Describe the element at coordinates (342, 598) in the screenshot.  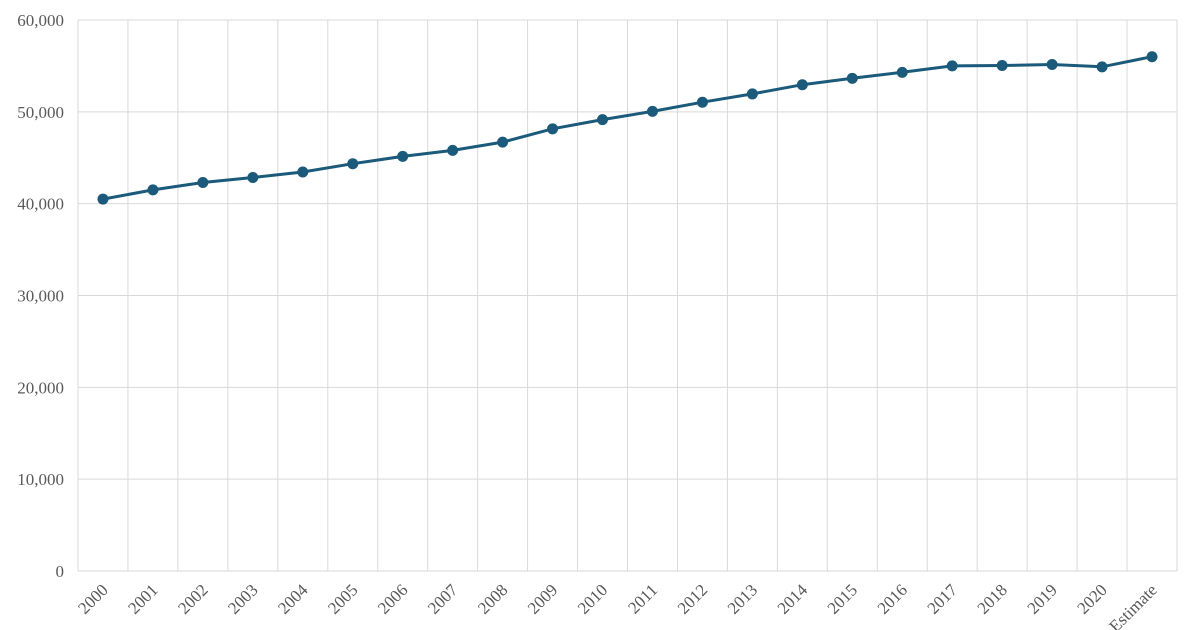
I see `x-tick-label: 2005` at that location.